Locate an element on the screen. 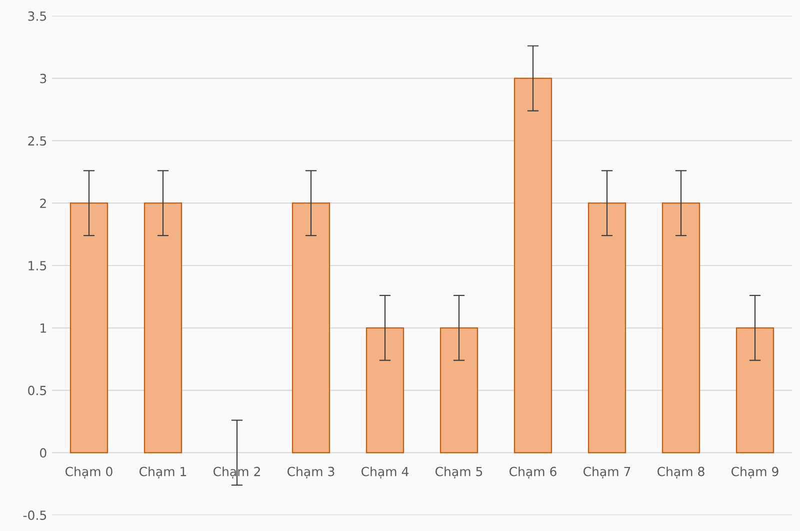 The width and height of the screenshot is (800, 531). x-tick-label: Chạm 0 is located at coordinates (88, 472).